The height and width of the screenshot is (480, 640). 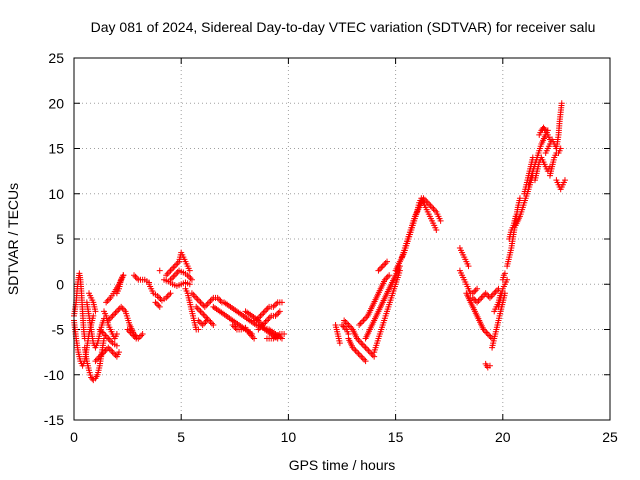 I want to click on y-tick-label: -5, so click(x=58, y=330).